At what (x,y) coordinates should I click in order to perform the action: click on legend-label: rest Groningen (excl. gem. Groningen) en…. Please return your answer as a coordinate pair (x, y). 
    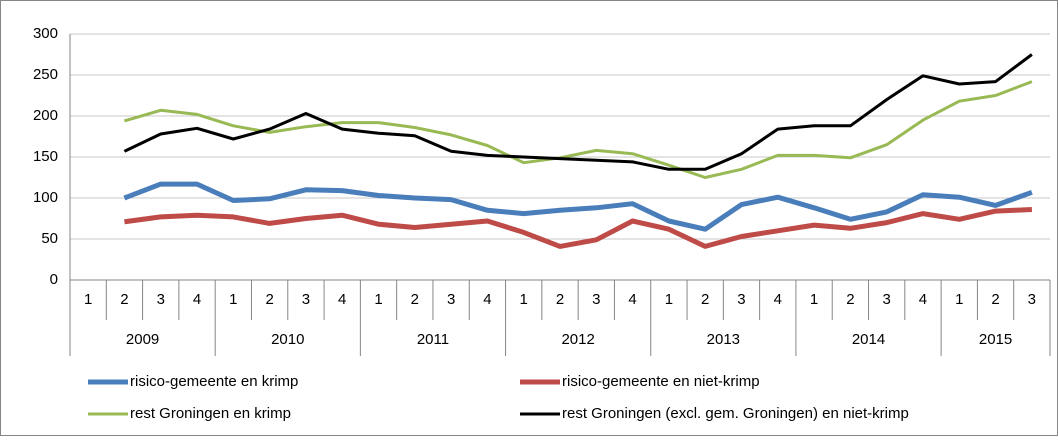
    Looking at the image, I should click on (735, 413).